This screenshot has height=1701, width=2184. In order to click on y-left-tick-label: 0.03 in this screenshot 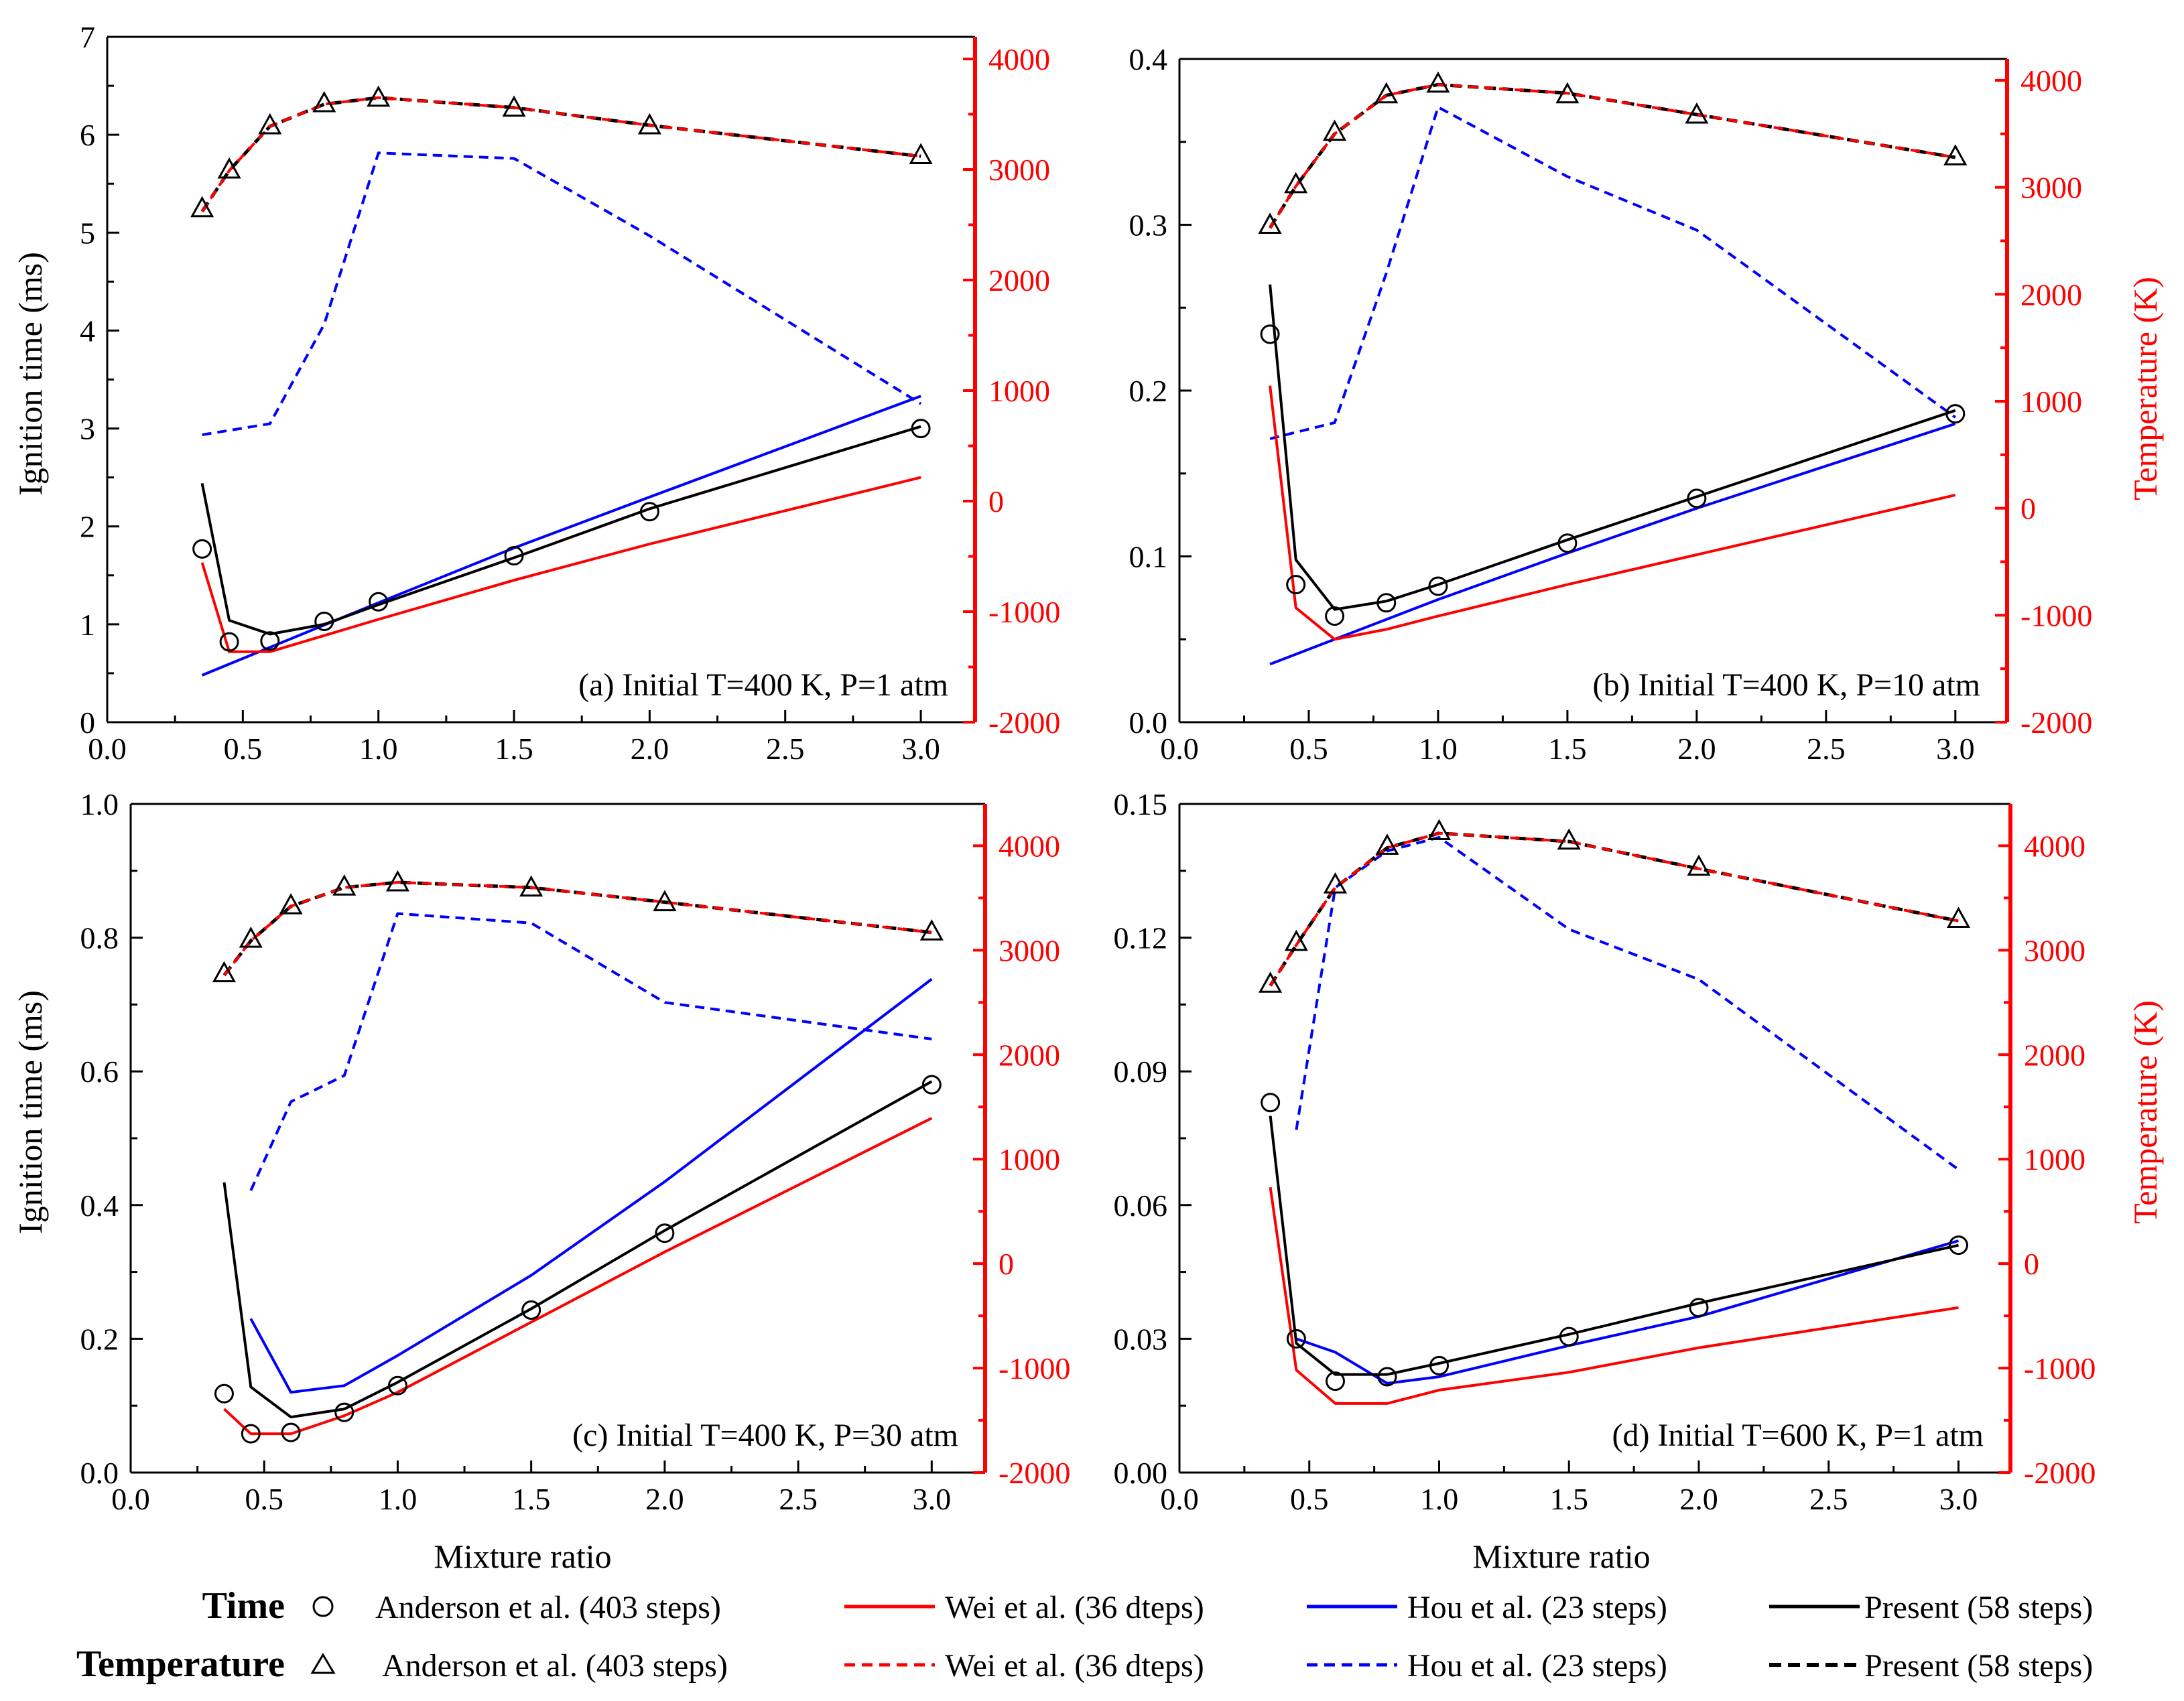, I will do `click(1141, 1339)`.